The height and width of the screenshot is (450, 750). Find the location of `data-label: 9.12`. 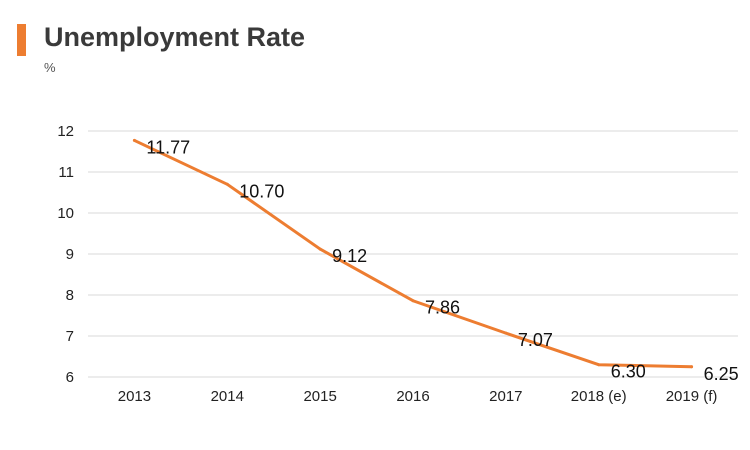

data-label: 9.12 is located at coordinates (349, 256).